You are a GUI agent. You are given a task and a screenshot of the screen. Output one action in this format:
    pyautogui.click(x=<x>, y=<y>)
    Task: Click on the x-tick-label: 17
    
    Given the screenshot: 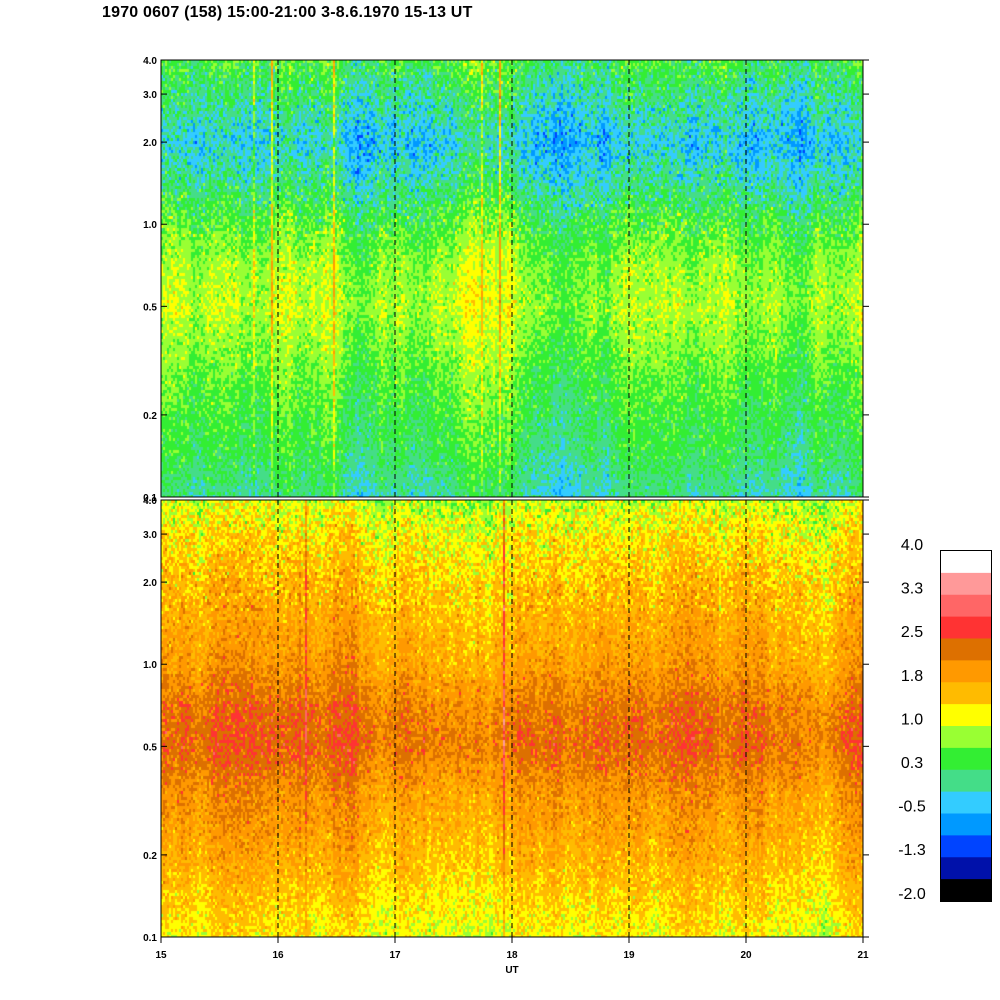 What is the action you would take?
    pyautogui.click(x=395, y=955)
    